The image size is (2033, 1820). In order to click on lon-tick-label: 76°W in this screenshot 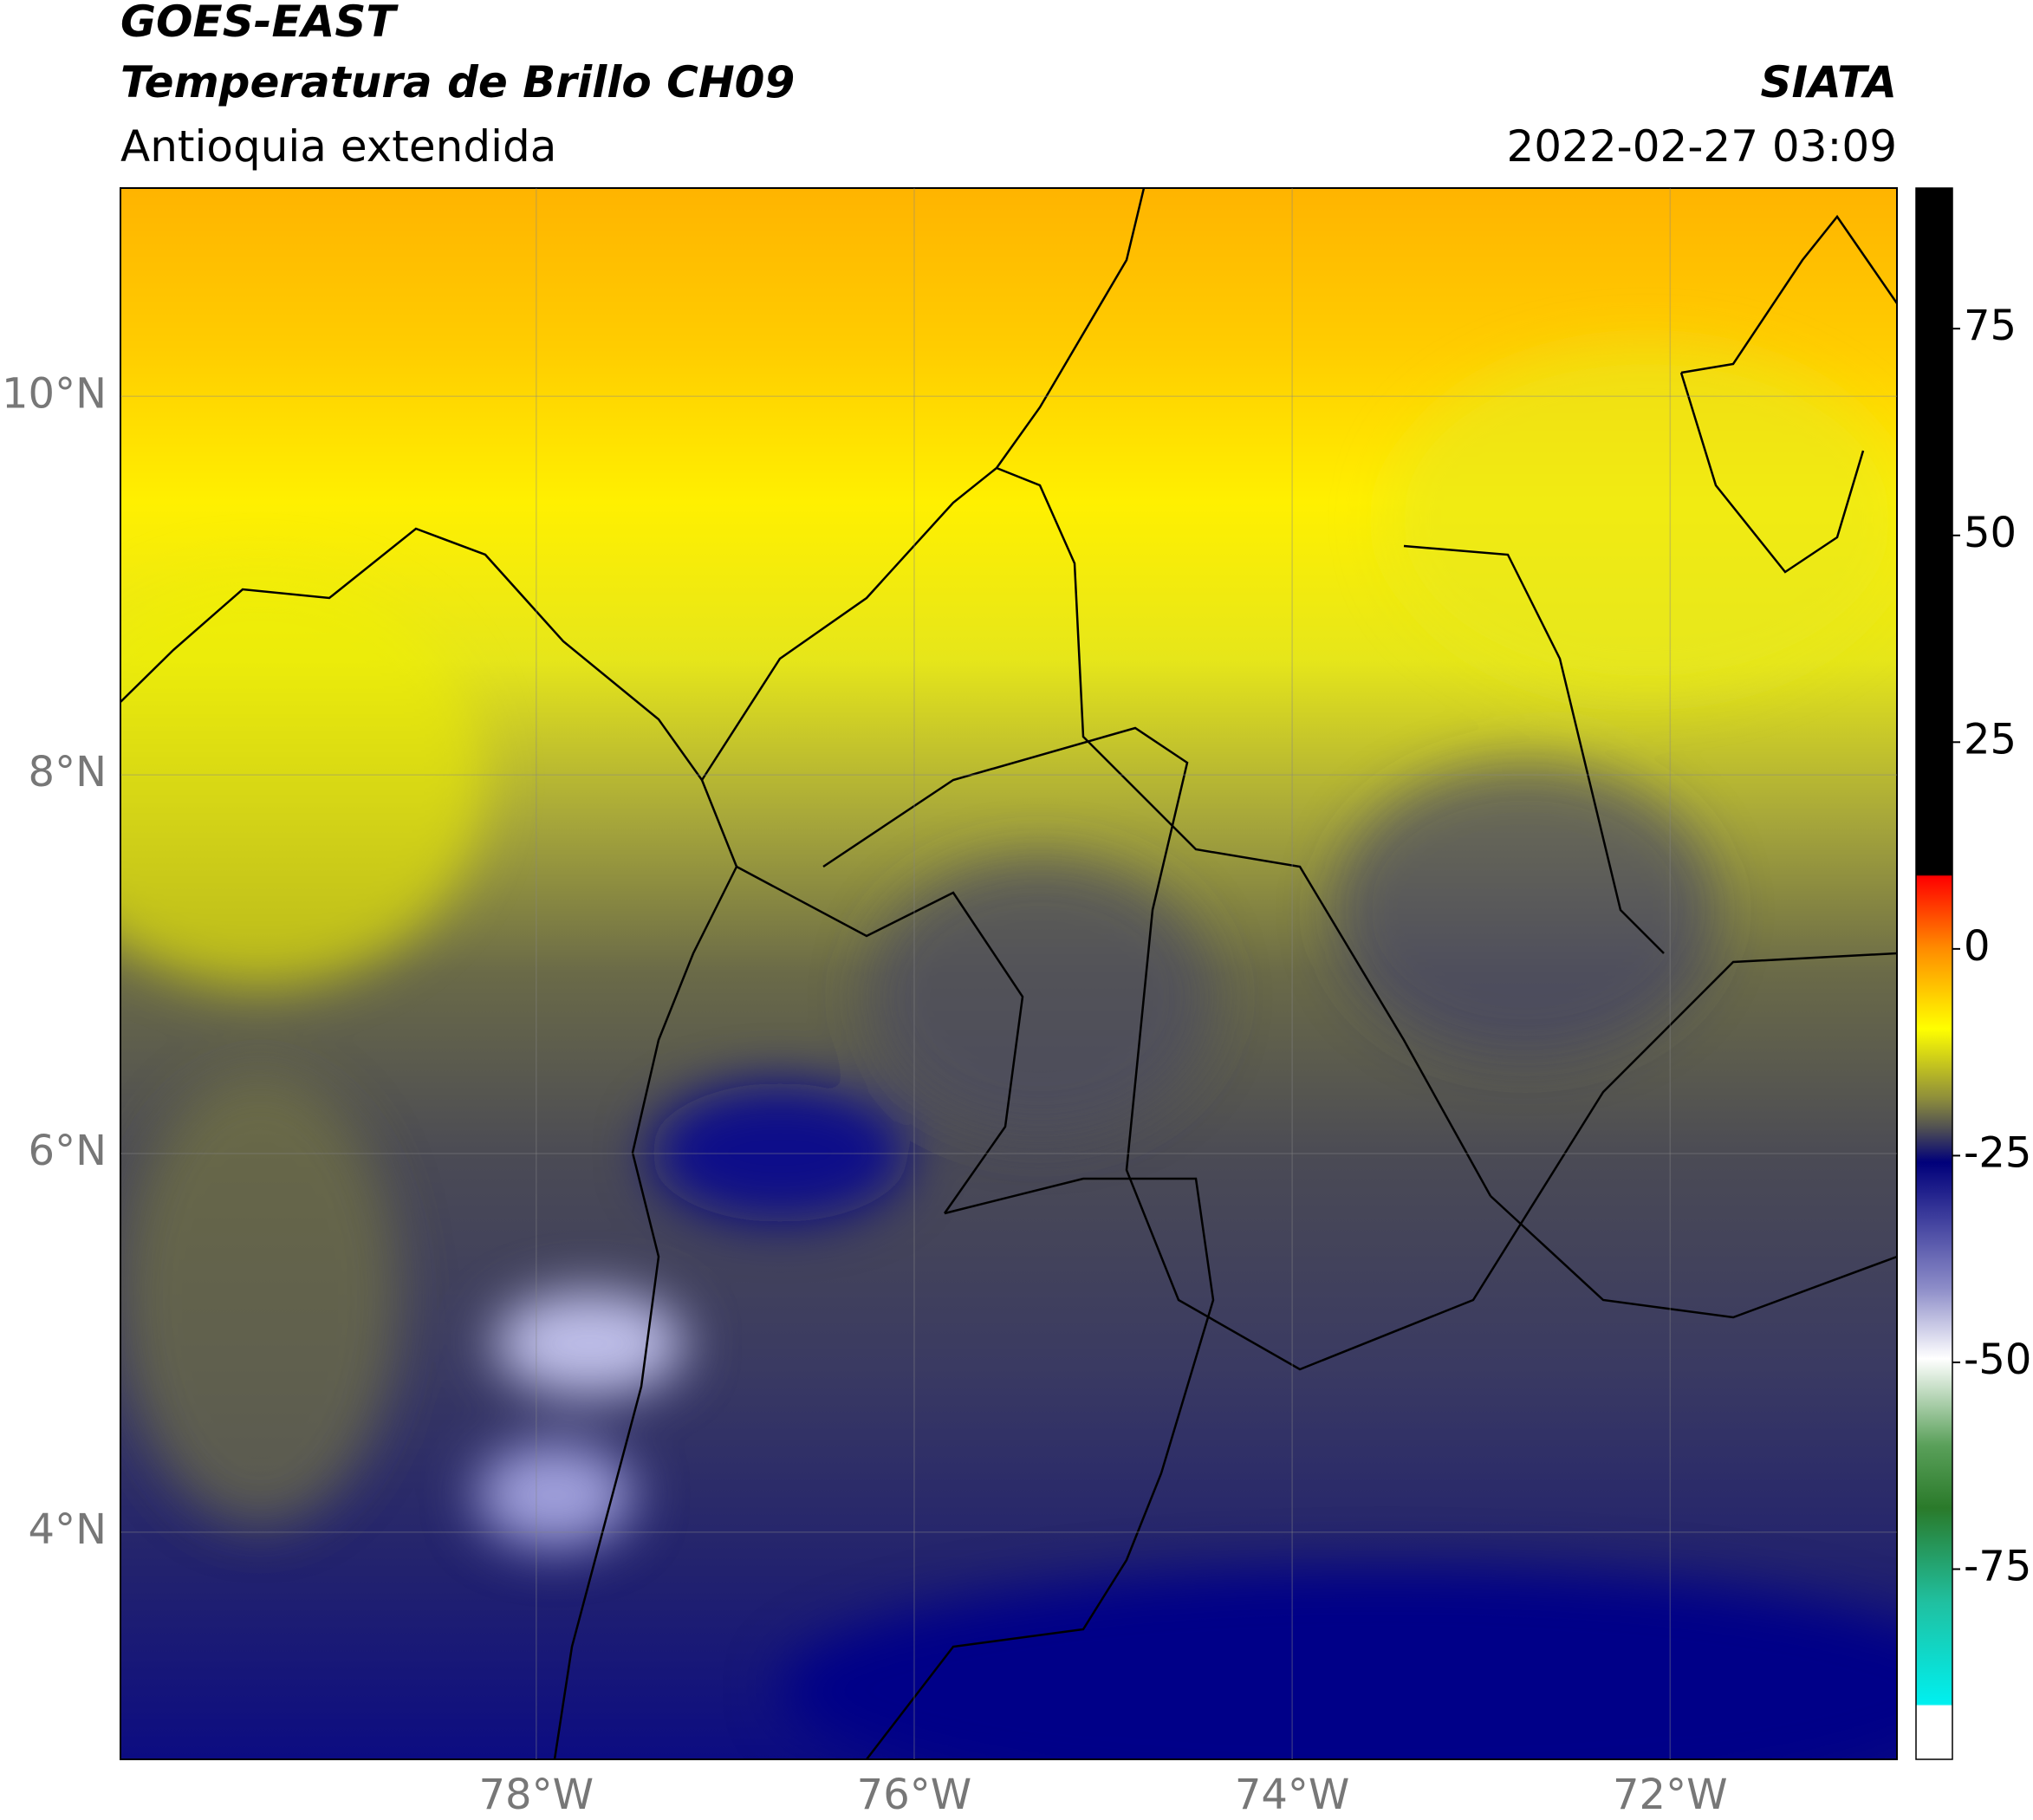, I will do `click(914, 1795)`.